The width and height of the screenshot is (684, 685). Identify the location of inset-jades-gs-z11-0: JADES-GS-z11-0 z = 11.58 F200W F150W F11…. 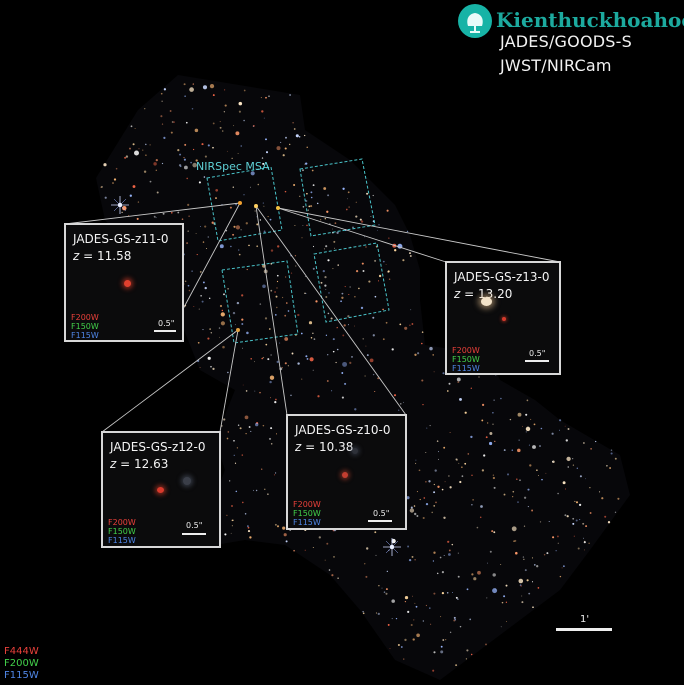
(124, 282).